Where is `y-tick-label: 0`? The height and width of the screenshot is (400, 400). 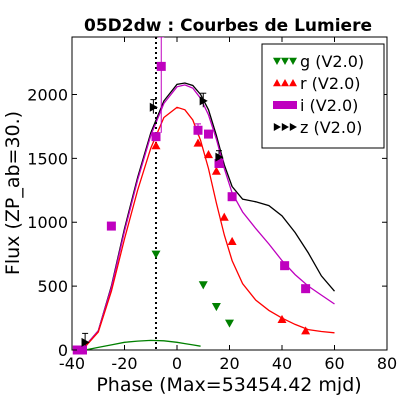 y-tick-label: 0 is located at coordinates (63, 350).